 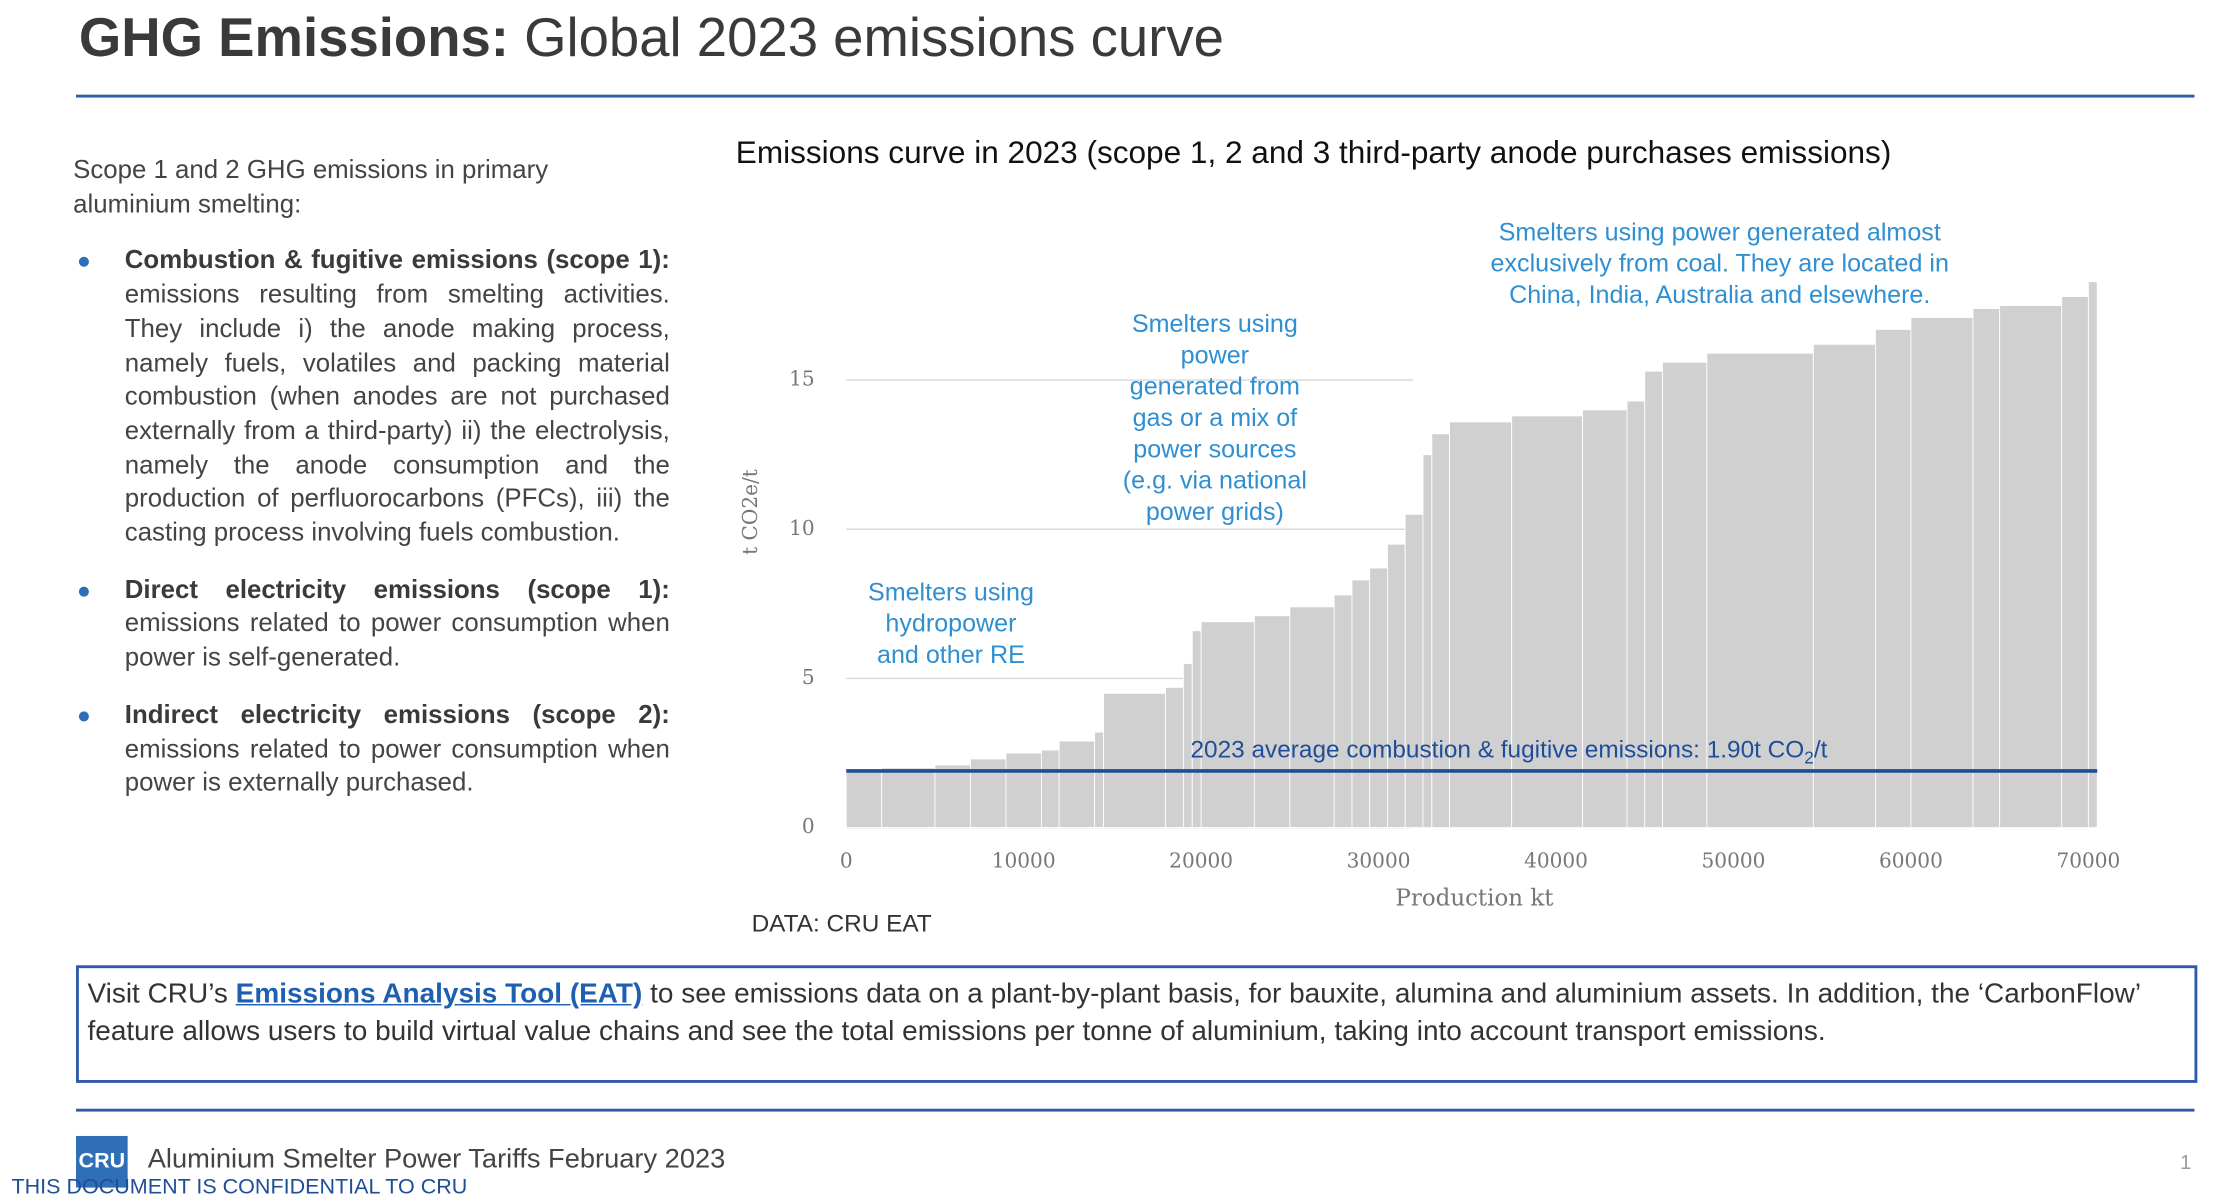 I want to click on annotation: power, so click(x=1215, y=355).